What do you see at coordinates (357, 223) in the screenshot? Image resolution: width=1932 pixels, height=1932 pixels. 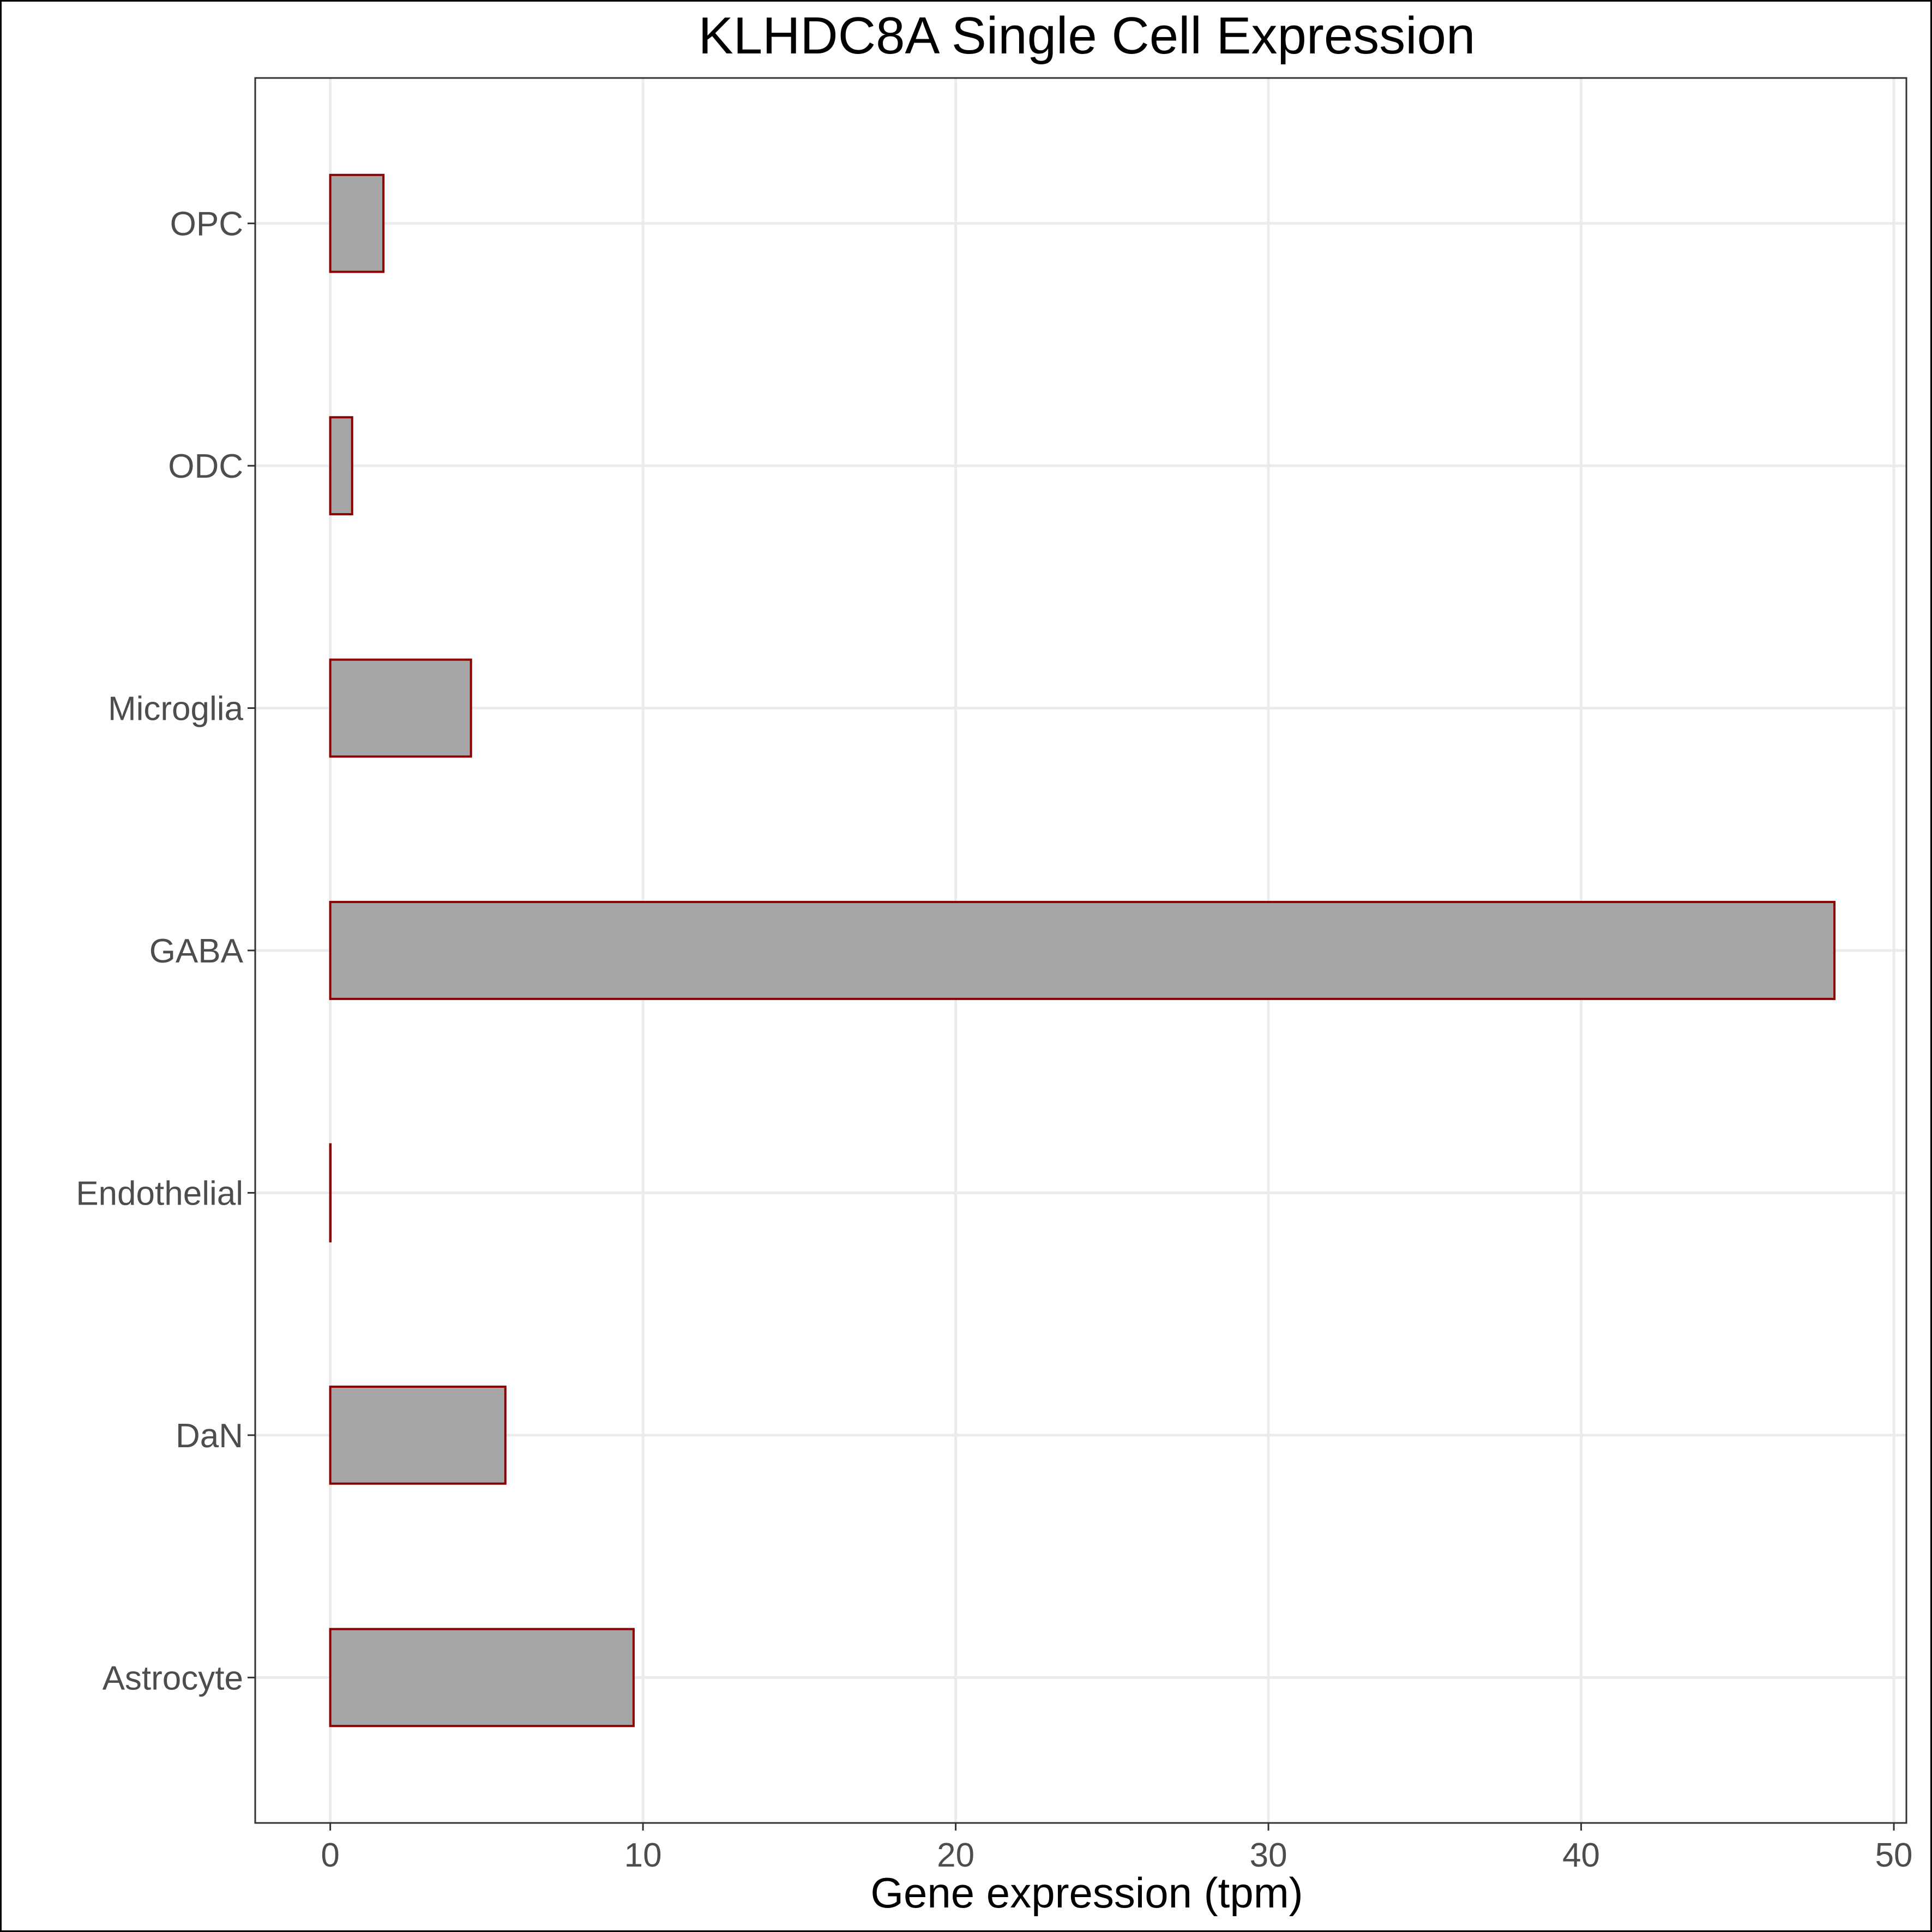 I see `bar-opc` at bounding box center [357, 223].